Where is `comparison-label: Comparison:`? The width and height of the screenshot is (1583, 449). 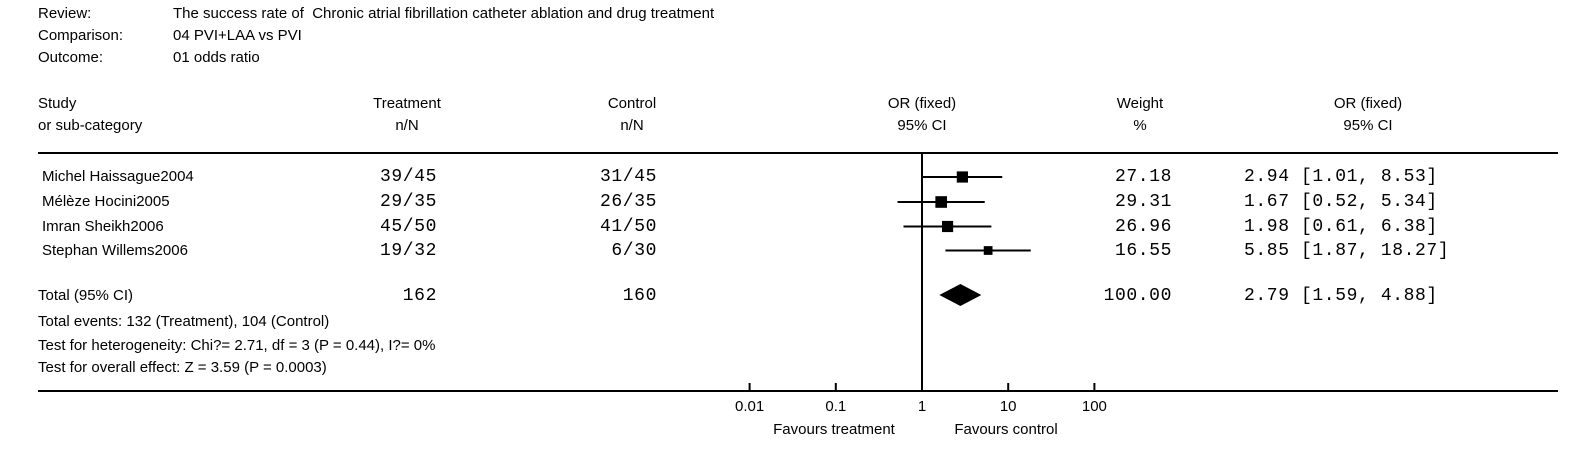 comparison-label: Comparison: is located at coordinates (81, 35).